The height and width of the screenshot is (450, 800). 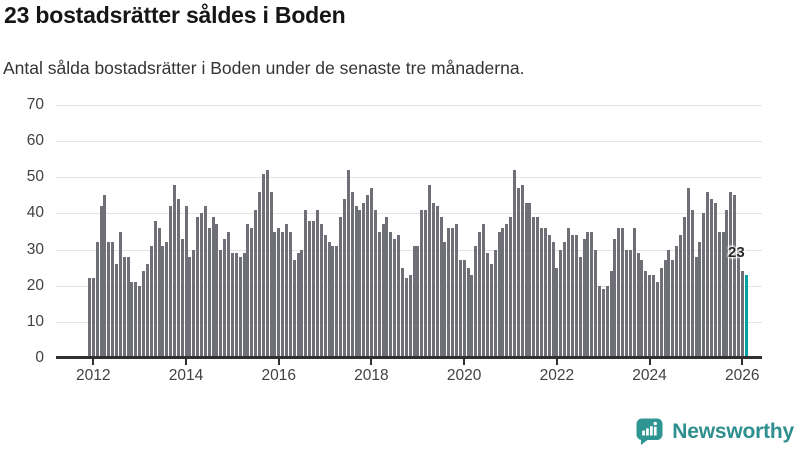 What do you see at coordinates (649, 431) in the screenshot?
I see `bar-chart-speech-bubble-icon` at bounding box center [649, 431].